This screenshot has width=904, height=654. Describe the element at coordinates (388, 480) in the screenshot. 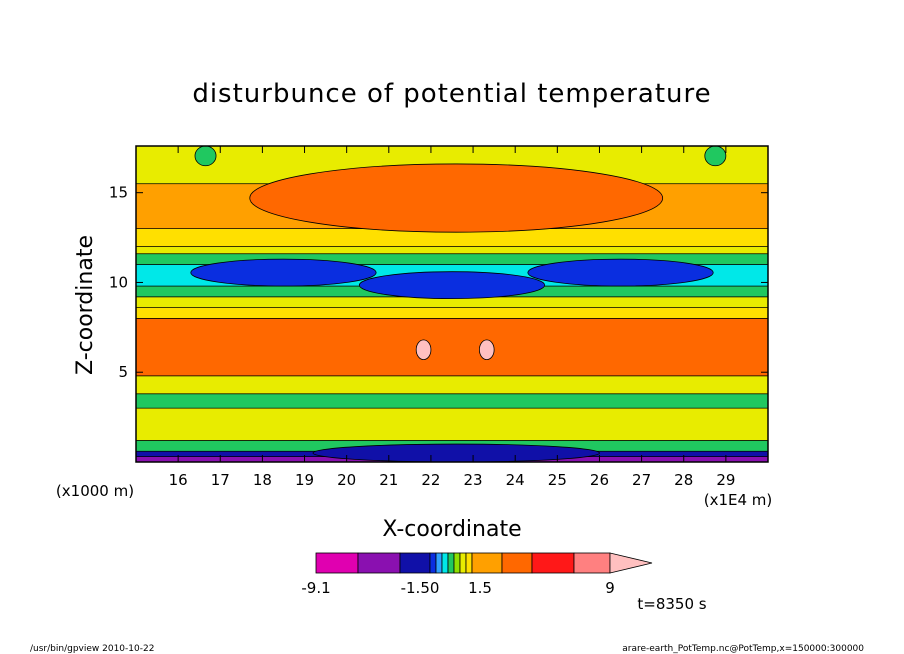

I see `x-tick-label-21: 21` at that location.